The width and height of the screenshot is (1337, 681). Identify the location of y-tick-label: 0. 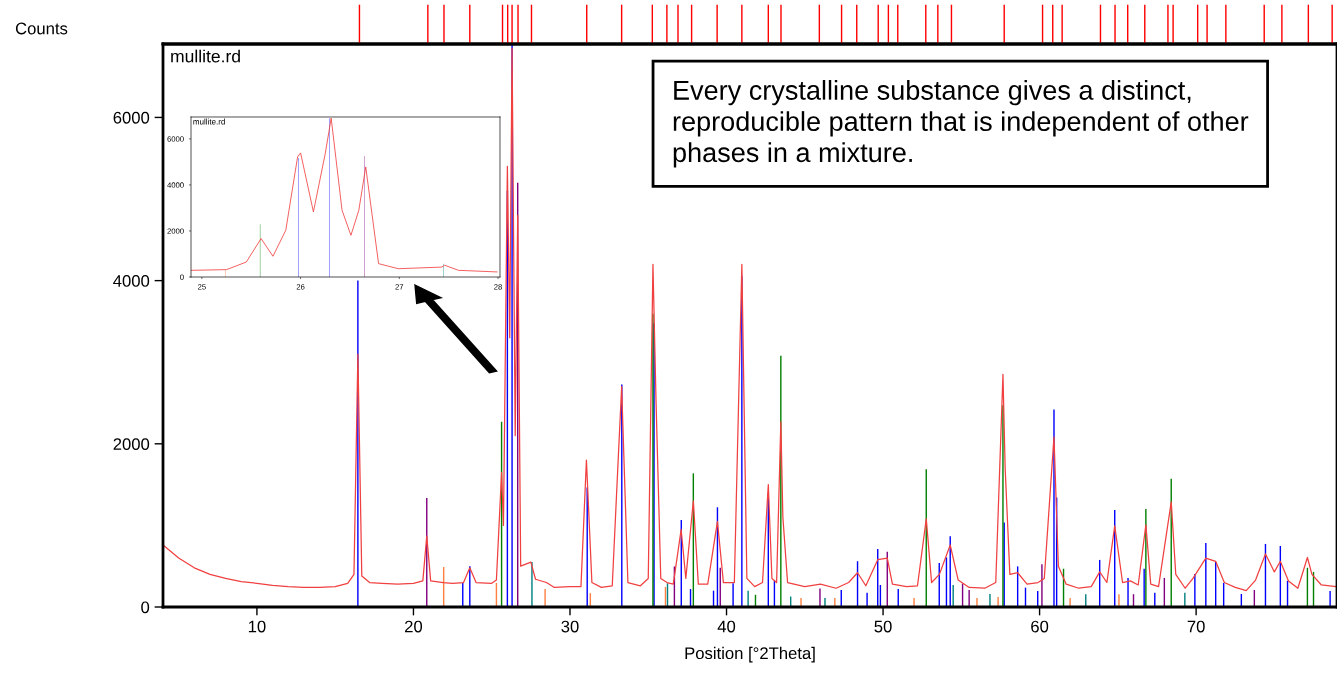
(145, 607).